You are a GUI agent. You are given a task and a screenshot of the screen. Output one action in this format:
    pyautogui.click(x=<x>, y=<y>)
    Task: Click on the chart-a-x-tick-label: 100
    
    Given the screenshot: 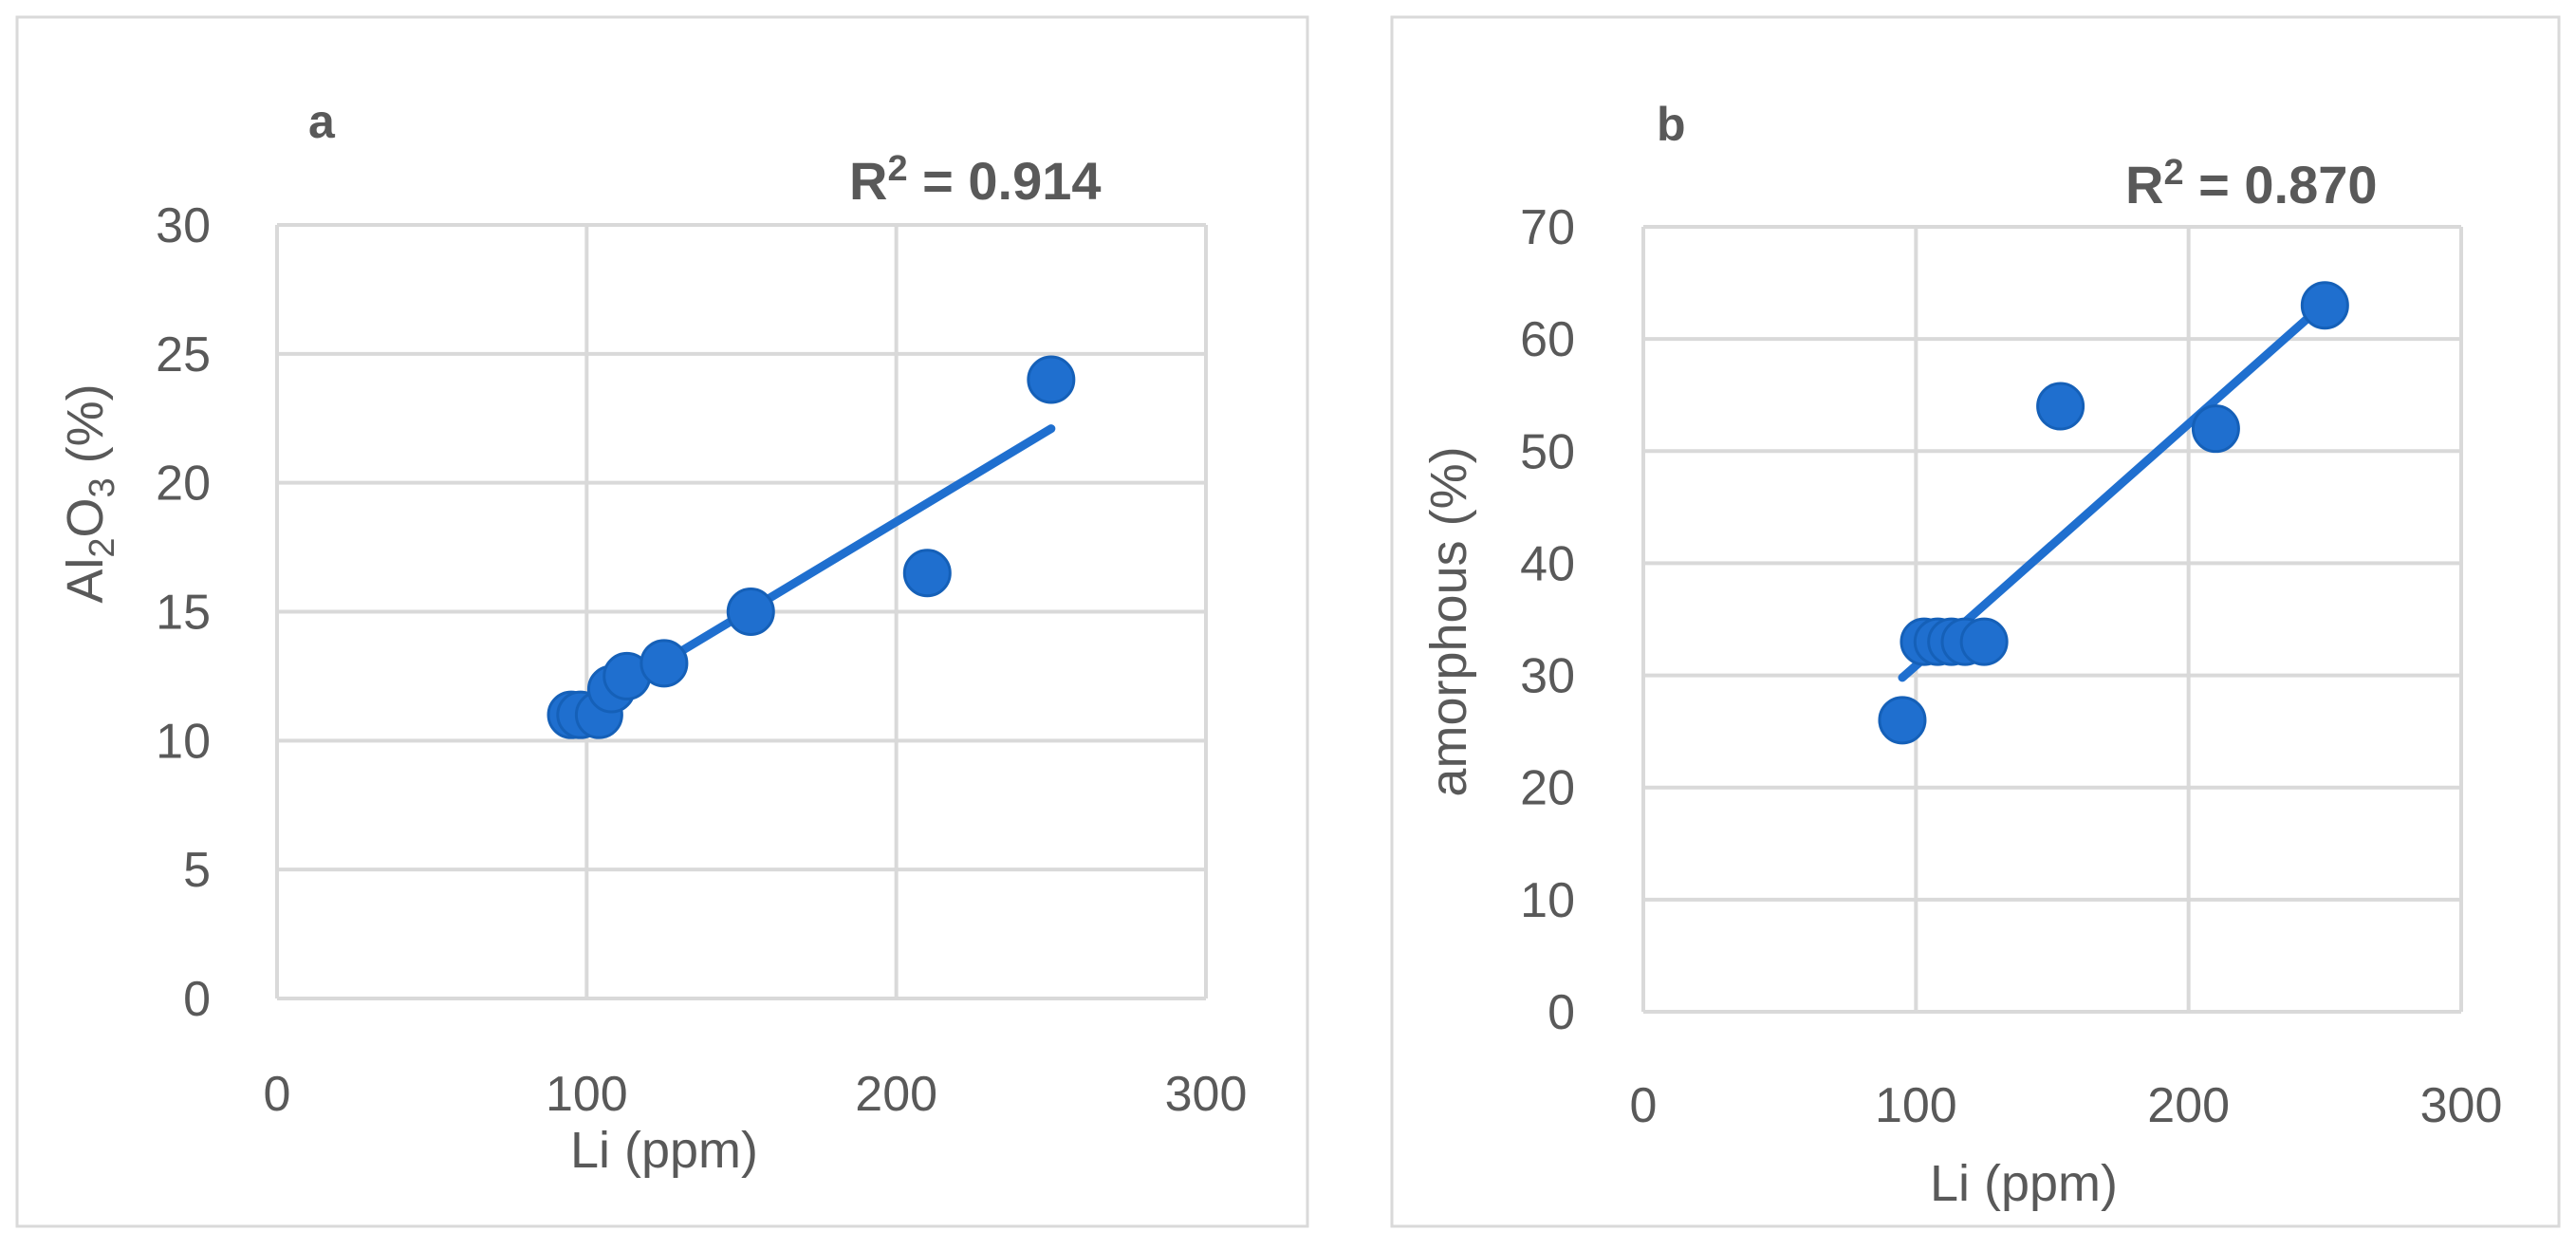 What is the action you would take?
    pyautogui.click(x=587, y=1095)
    